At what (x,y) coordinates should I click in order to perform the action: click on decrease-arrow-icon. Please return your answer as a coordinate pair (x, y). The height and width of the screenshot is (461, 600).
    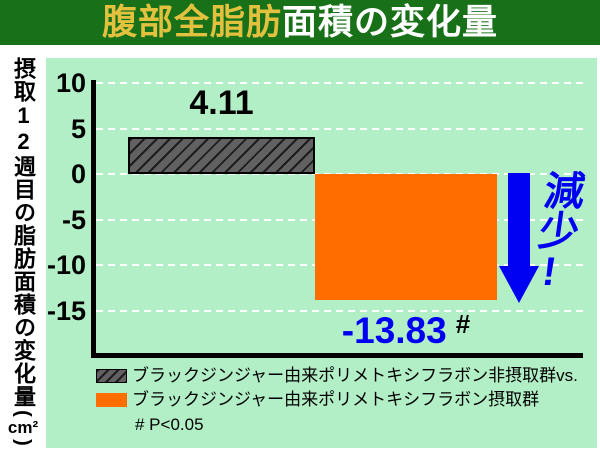
    Looking at the image, I should click on (519, 238).